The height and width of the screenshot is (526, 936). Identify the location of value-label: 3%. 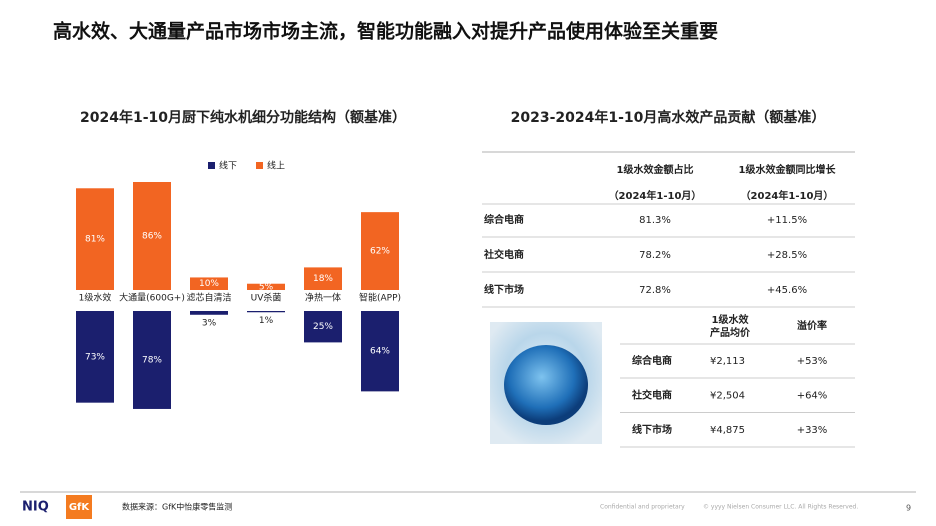
(209, 323).